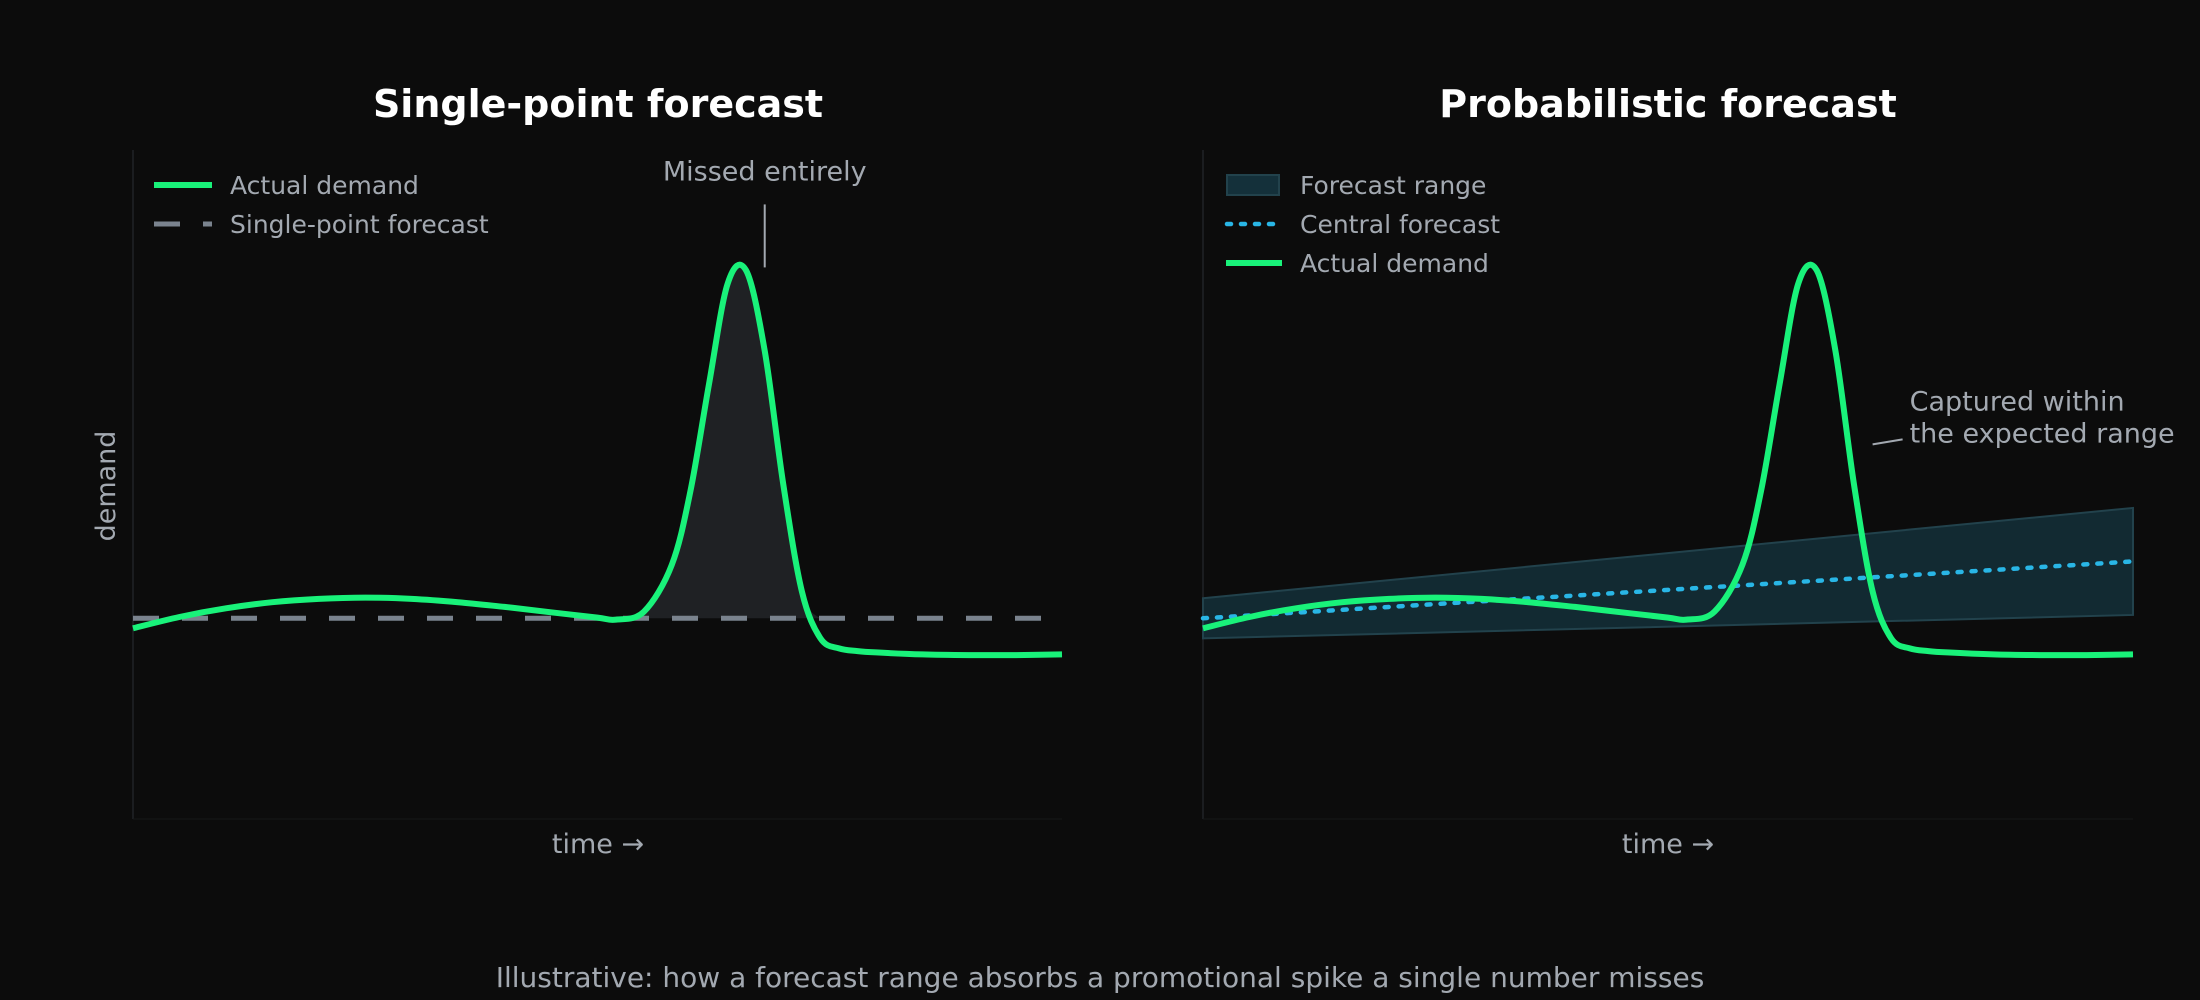 This screenshot has width=2200, height=1000. Describe the element at coordinates (728, 442) in the screenshot. I see `spike-shading` at that location.